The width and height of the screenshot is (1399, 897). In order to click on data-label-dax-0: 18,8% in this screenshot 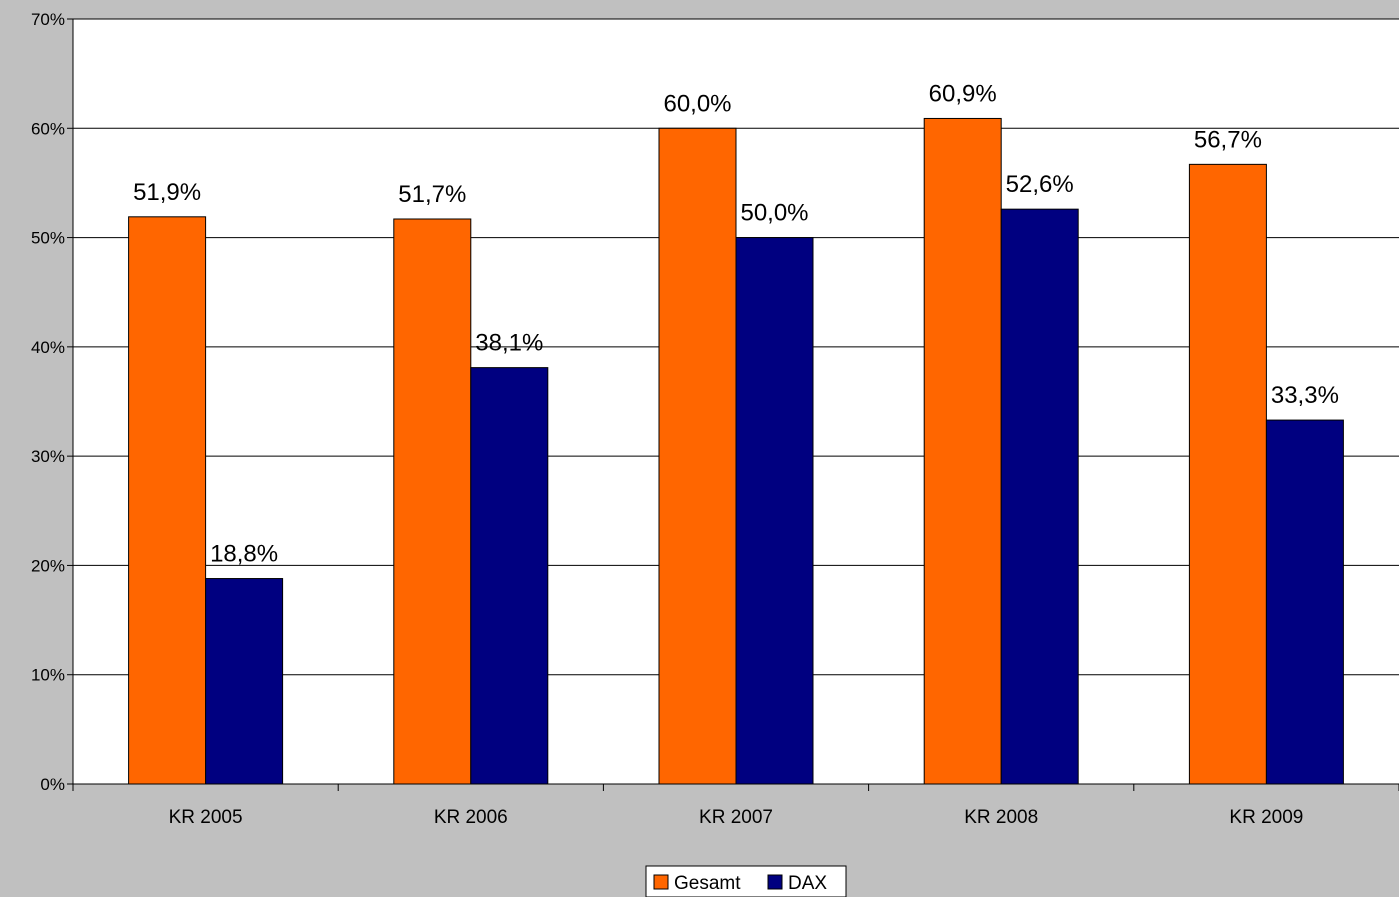, I will do `click(244, 554)`.